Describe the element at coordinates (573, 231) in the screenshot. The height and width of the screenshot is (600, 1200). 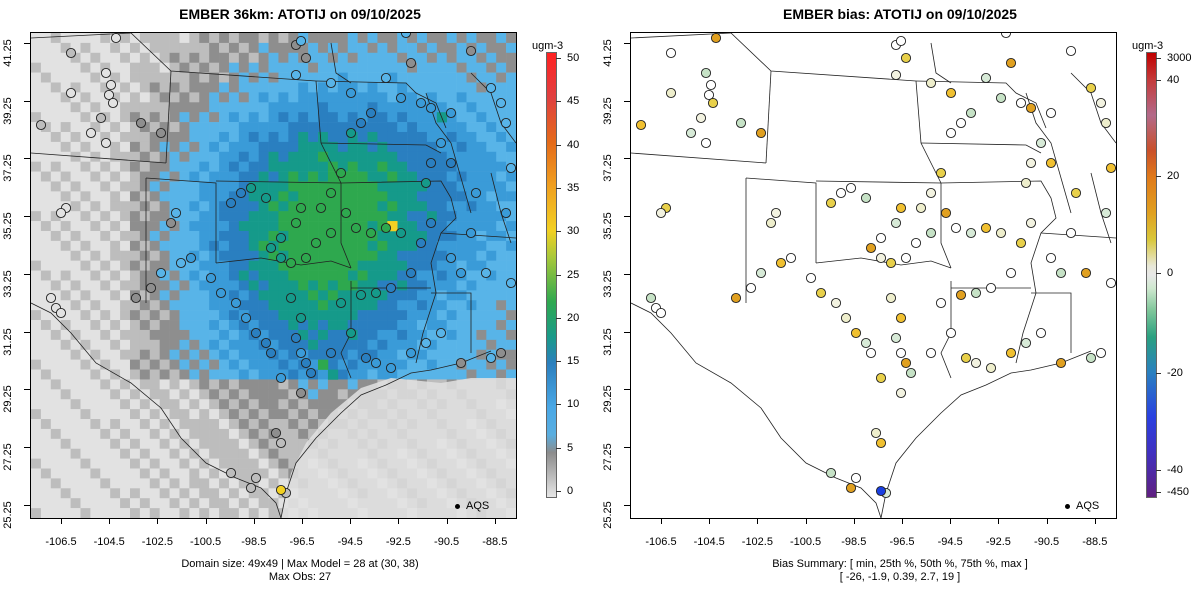
I see `colorbar-tick-label: 30` at that location.